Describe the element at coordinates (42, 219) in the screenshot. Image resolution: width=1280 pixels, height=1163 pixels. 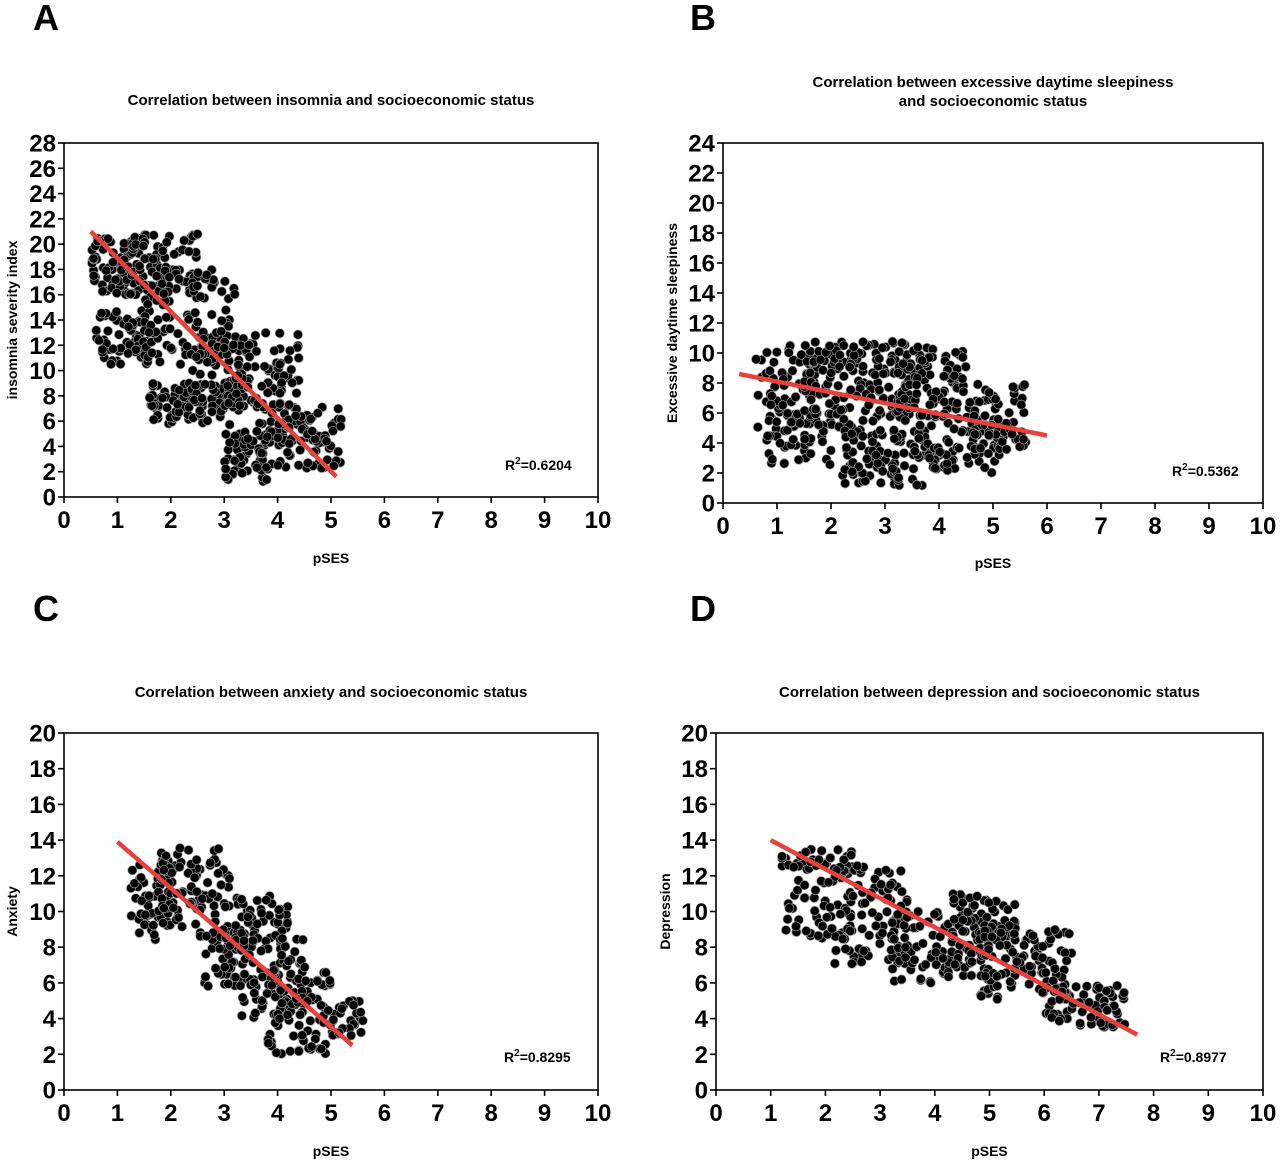
I see `y-tick-label: 22` at that location.